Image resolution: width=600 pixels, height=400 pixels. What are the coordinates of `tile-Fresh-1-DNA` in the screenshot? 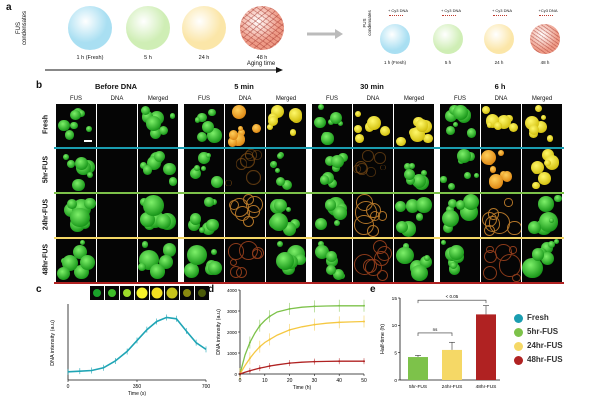 It's located at (245, 125).